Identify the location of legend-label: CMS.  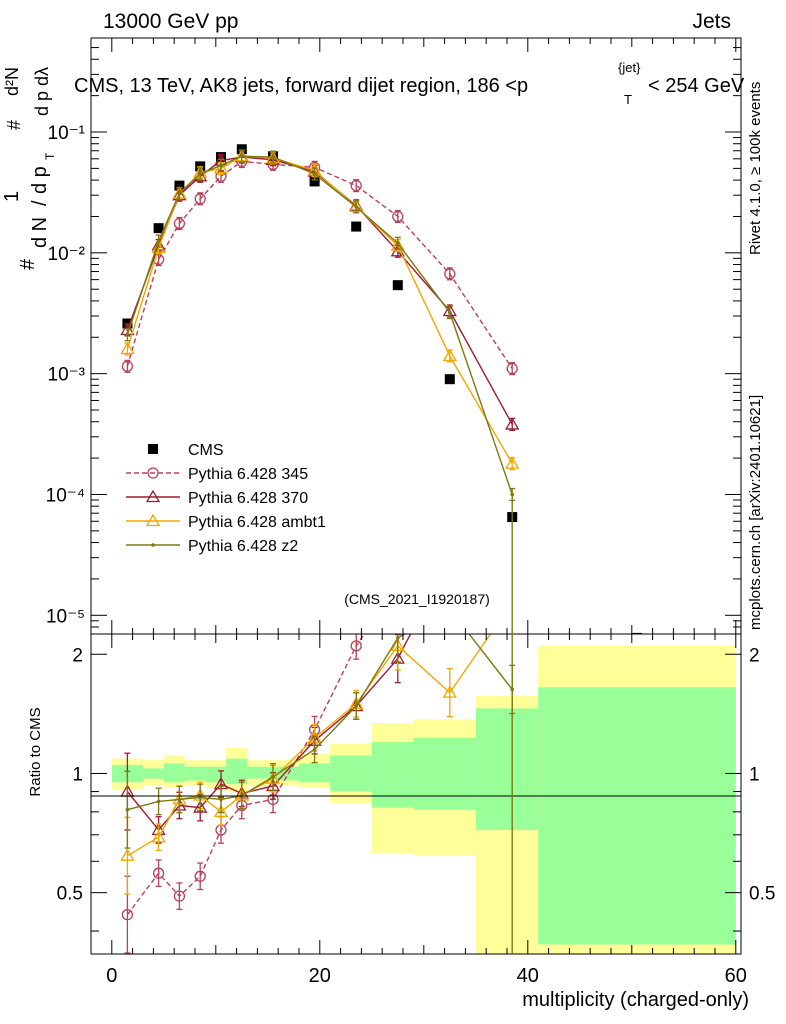
(206, 450).